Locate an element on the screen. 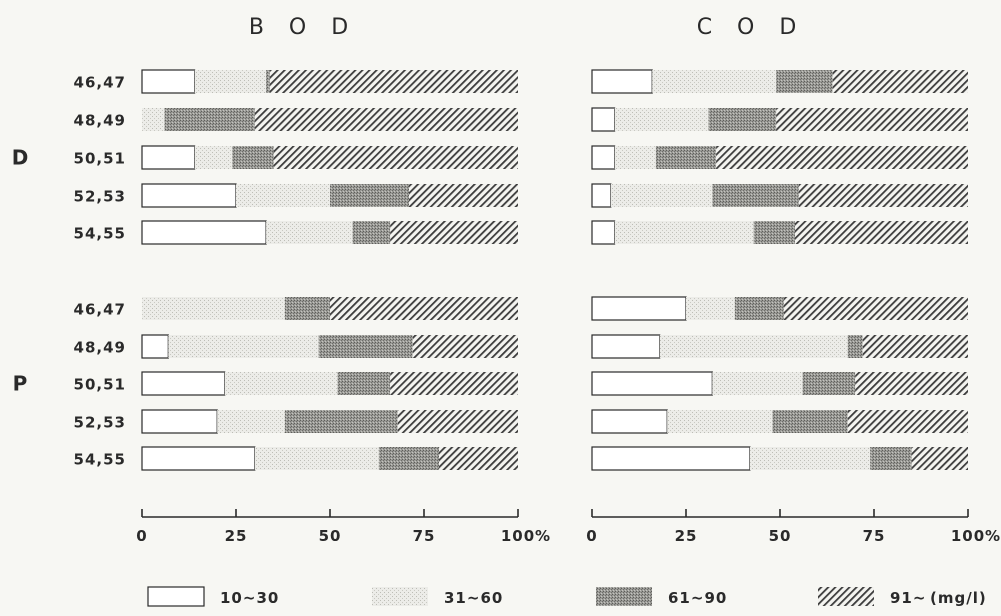 This screenshot has width=1001, height=616. x-axis: 0 25 50 75 100% is located at coordinates (343, 527).